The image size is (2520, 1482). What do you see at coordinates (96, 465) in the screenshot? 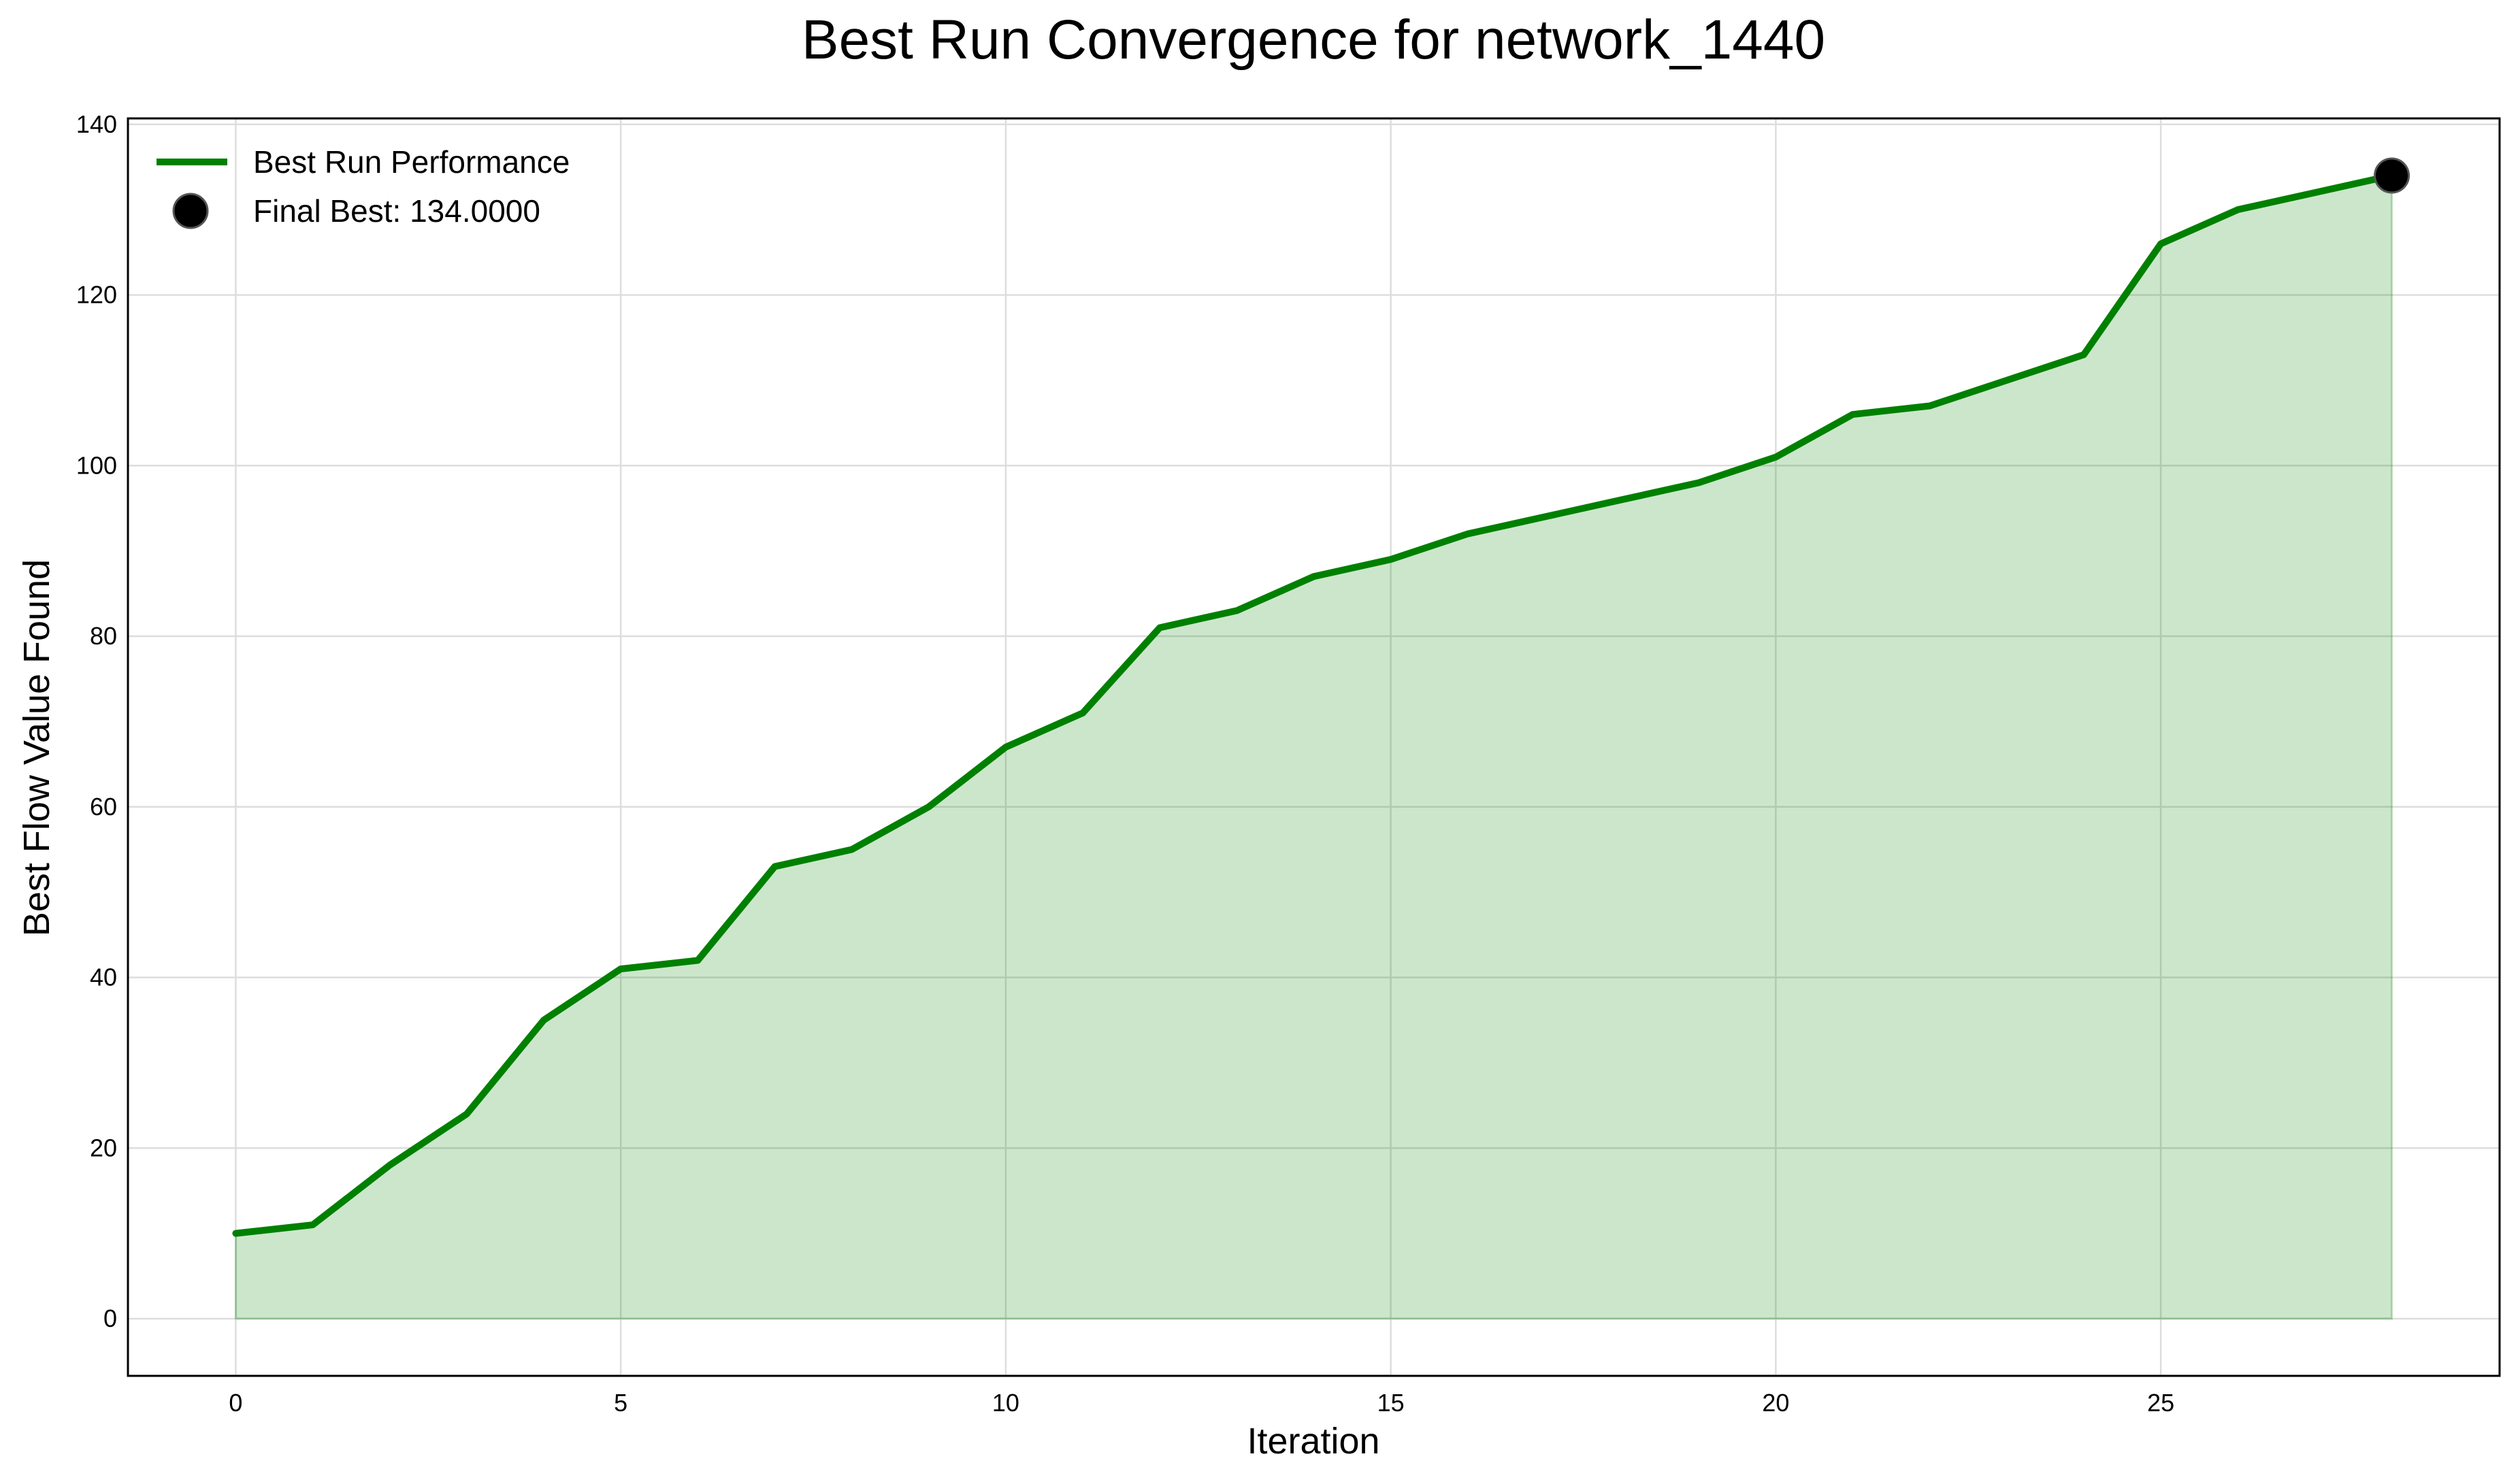
I see `y-tick-label: 100` at bounding box center [96, 465].